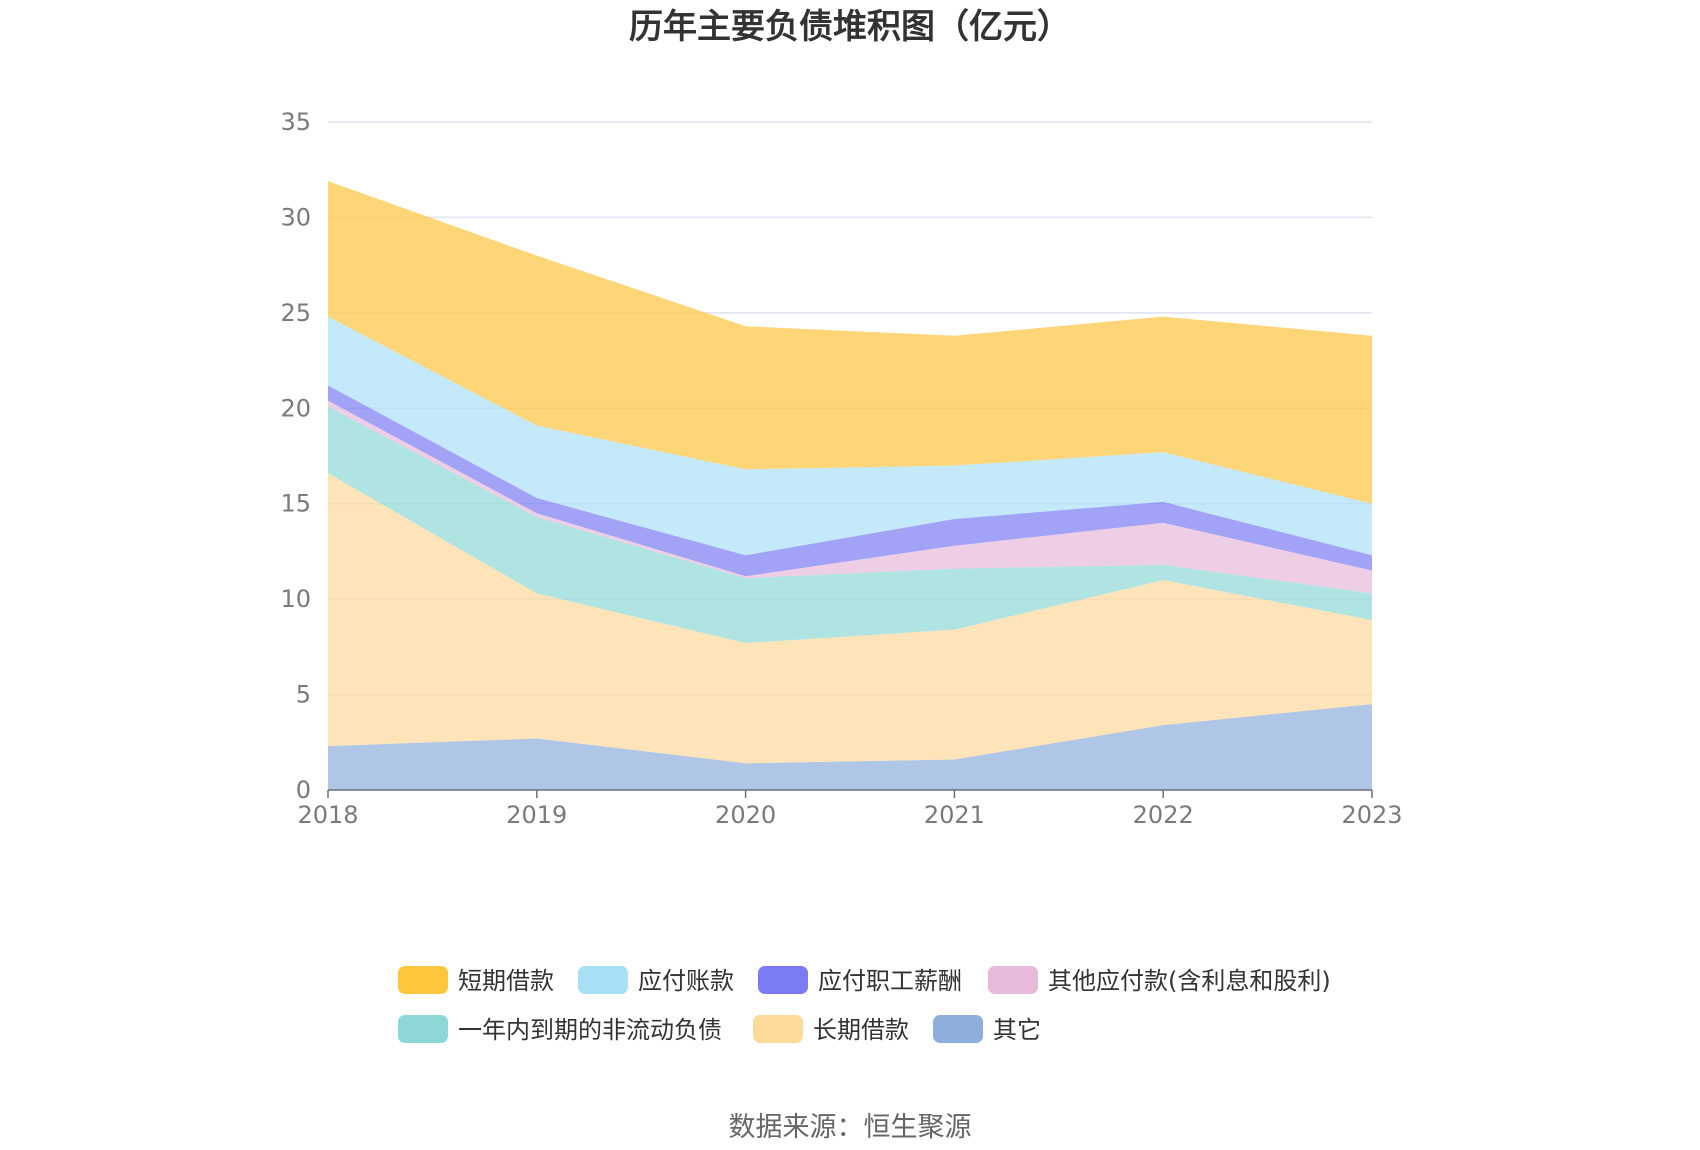  What do you see at coordinates (506, 981) in the screenshot?
I see `legend-label: 短期借款` at bounding box center [506, 981].